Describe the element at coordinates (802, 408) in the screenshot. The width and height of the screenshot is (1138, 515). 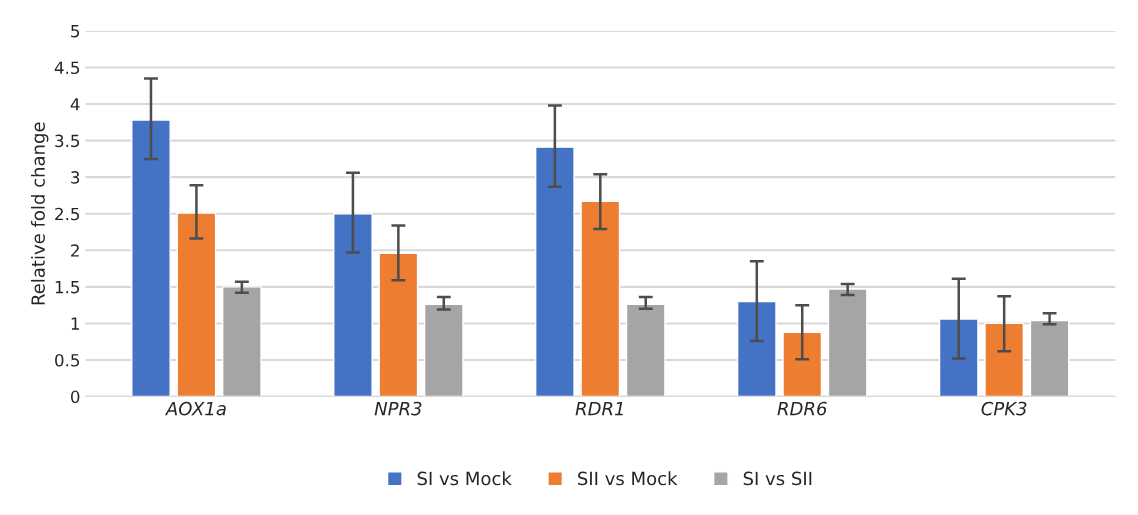
I see `x-tick-label: RDR6` at that location.